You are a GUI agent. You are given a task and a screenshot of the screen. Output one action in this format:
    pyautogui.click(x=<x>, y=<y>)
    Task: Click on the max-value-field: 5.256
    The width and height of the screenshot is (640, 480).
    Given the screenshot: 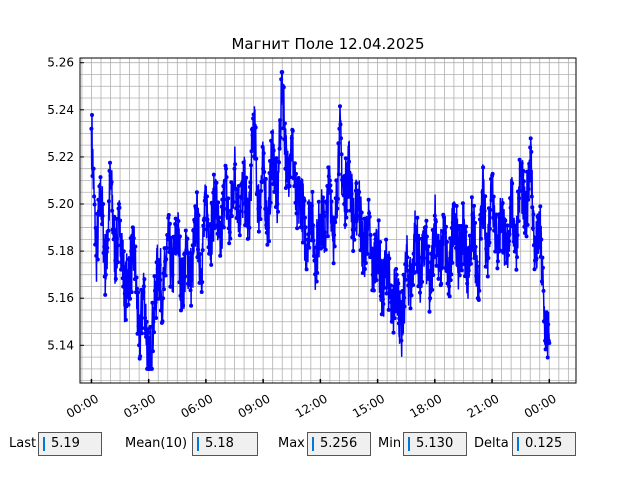 What is the action you would take?
    pyautogui.click(x=339, y=444)
    